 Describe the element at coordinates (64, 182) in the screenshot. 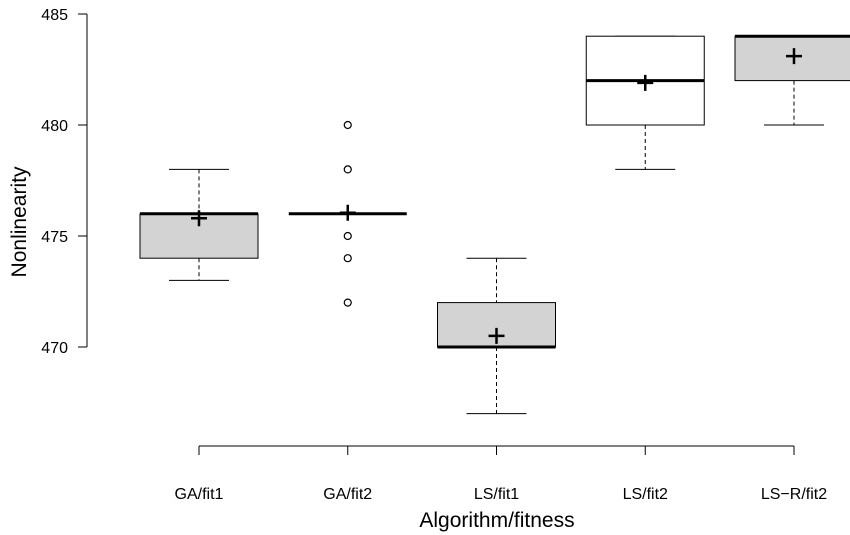

I see `y-axis: 470 475 480 485` at that location.